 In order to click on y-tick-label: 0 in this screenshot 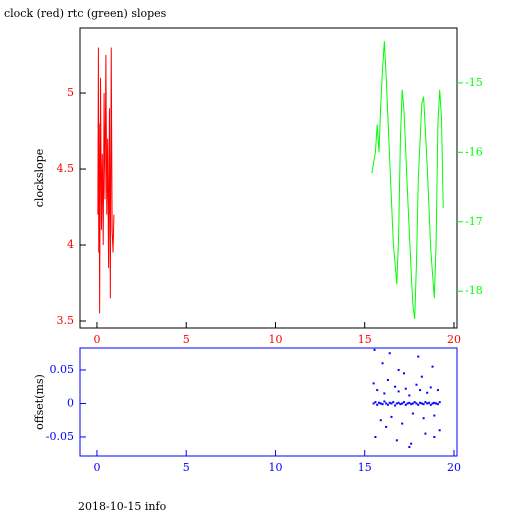, I will do `click(70, 402)`.